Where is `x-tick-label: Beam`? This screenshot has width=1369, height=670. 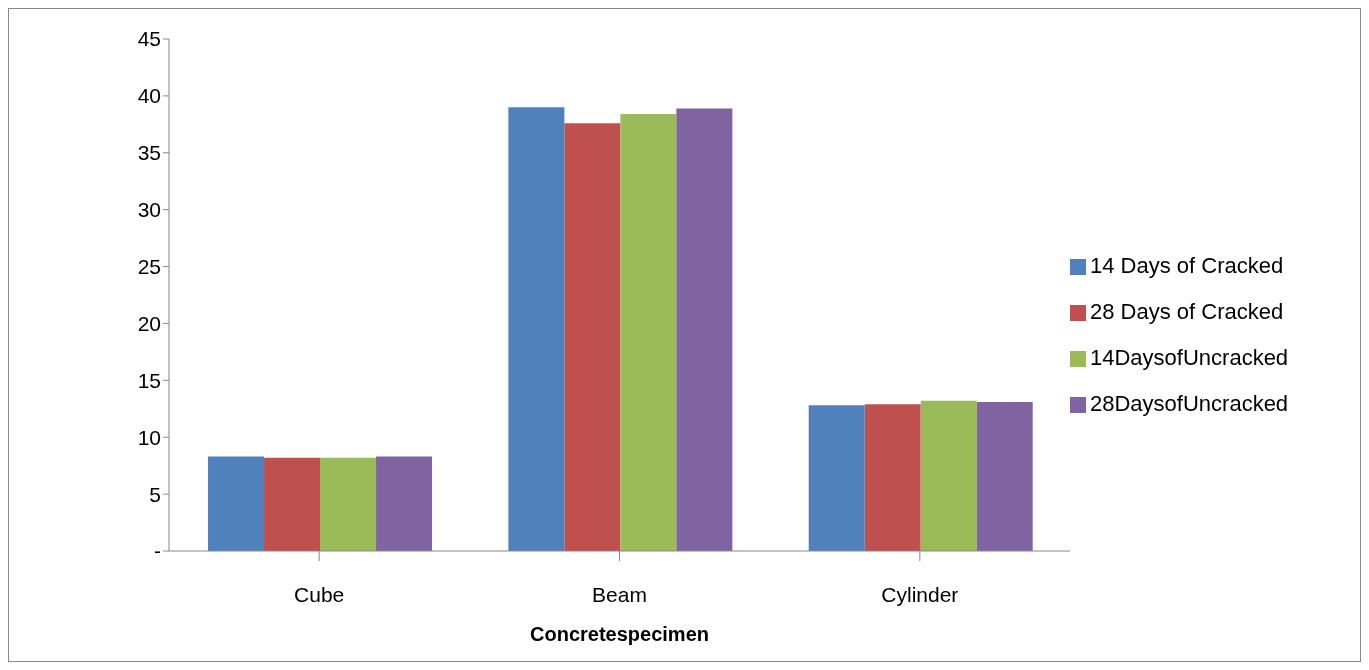 x-tick-label: Beam is located at coordinates (619, 594).